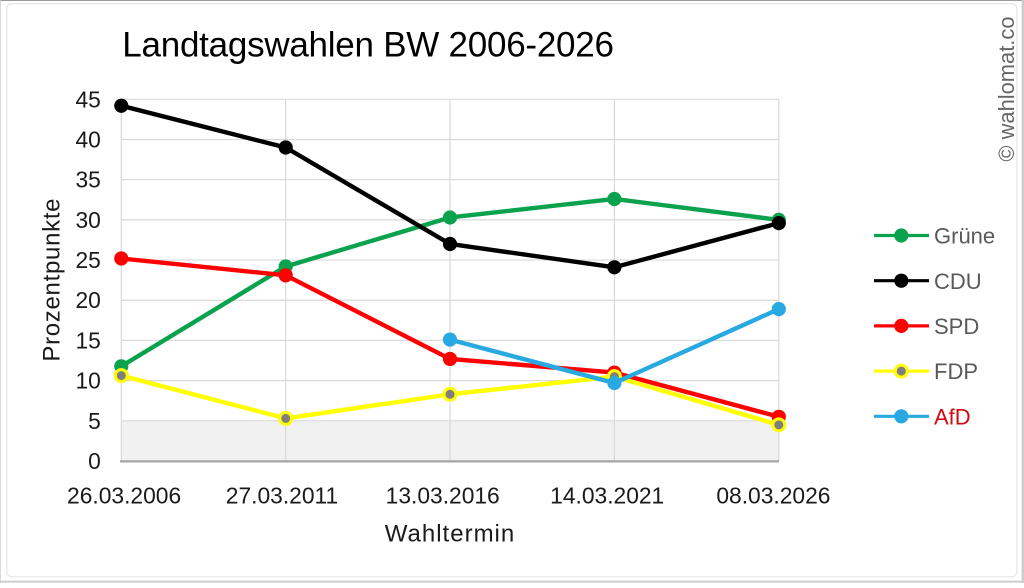 This screenshot has width=1024, height=588. I want to click on svg-text: SPD, so click(956, 326).